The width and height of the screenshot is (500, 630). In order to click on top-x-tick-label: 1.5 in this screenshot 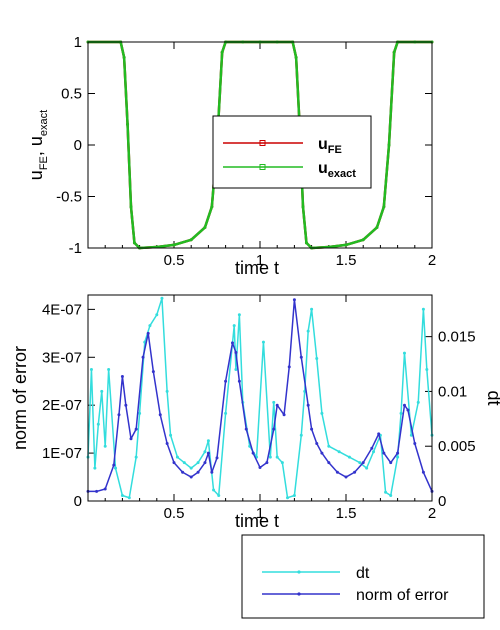, I will do `click(346, 260)`.